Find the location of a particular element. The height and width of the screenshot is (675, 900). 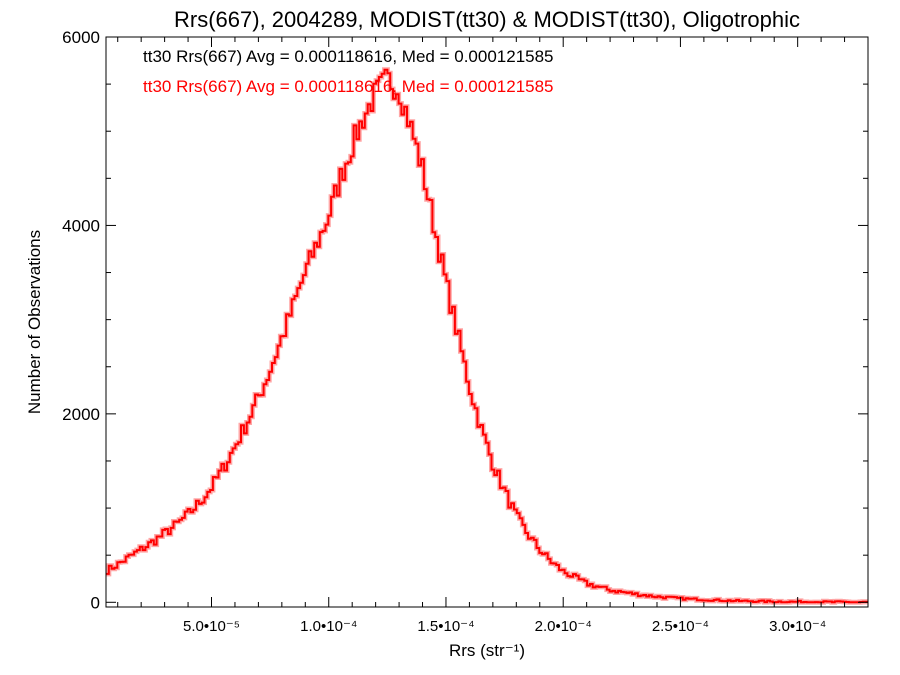

y-tick-label: 2000 is located at coordinates (81, 414).